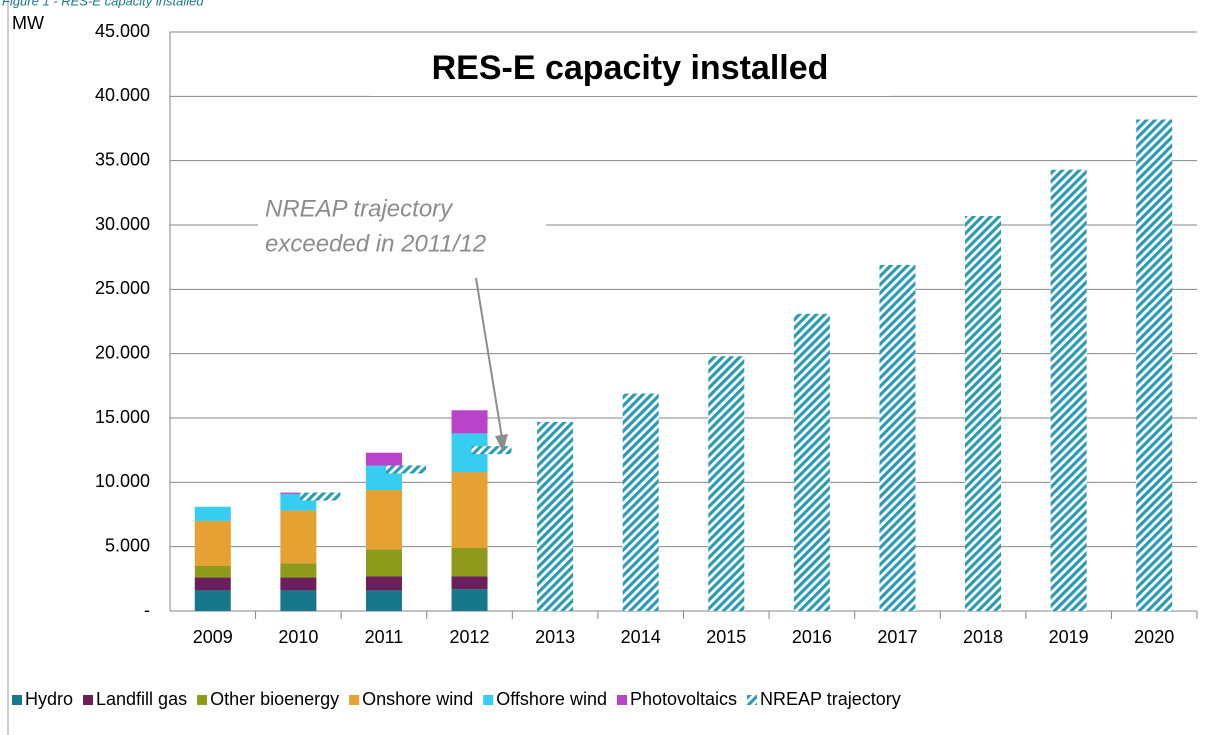 Image resolution: width=1213 pixels, height=735 pixels. Describe the element at coordinates (122, 95) in the screenshot. I see `y-tick-label: 40.000` at that location.